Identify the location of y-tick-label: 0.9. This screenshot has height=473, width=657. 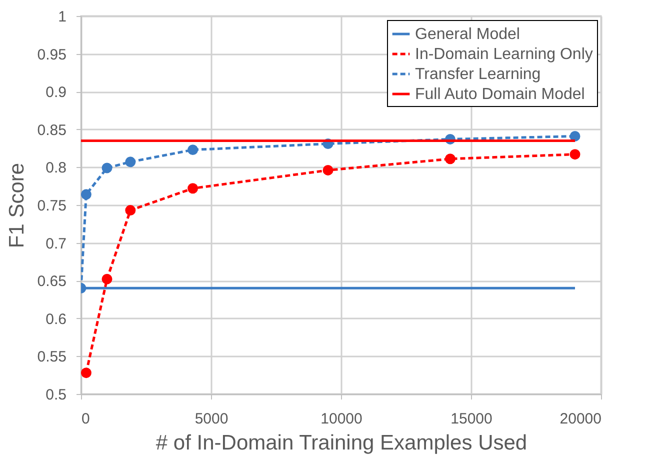
(56, 93).